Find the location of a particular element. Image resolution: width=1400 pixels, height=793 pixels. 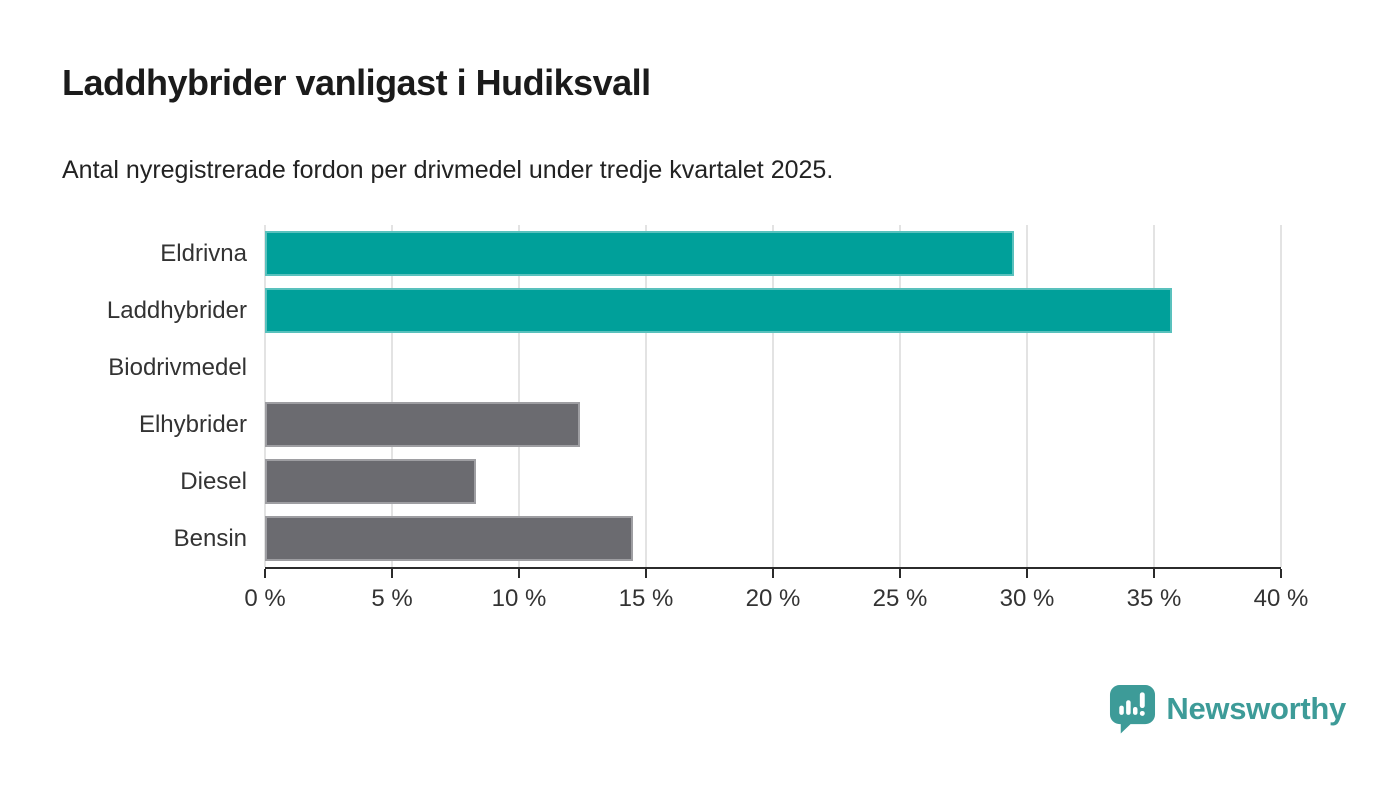

bar-row-eldrivna: Eldrivna is located at coordinates (670, 253).